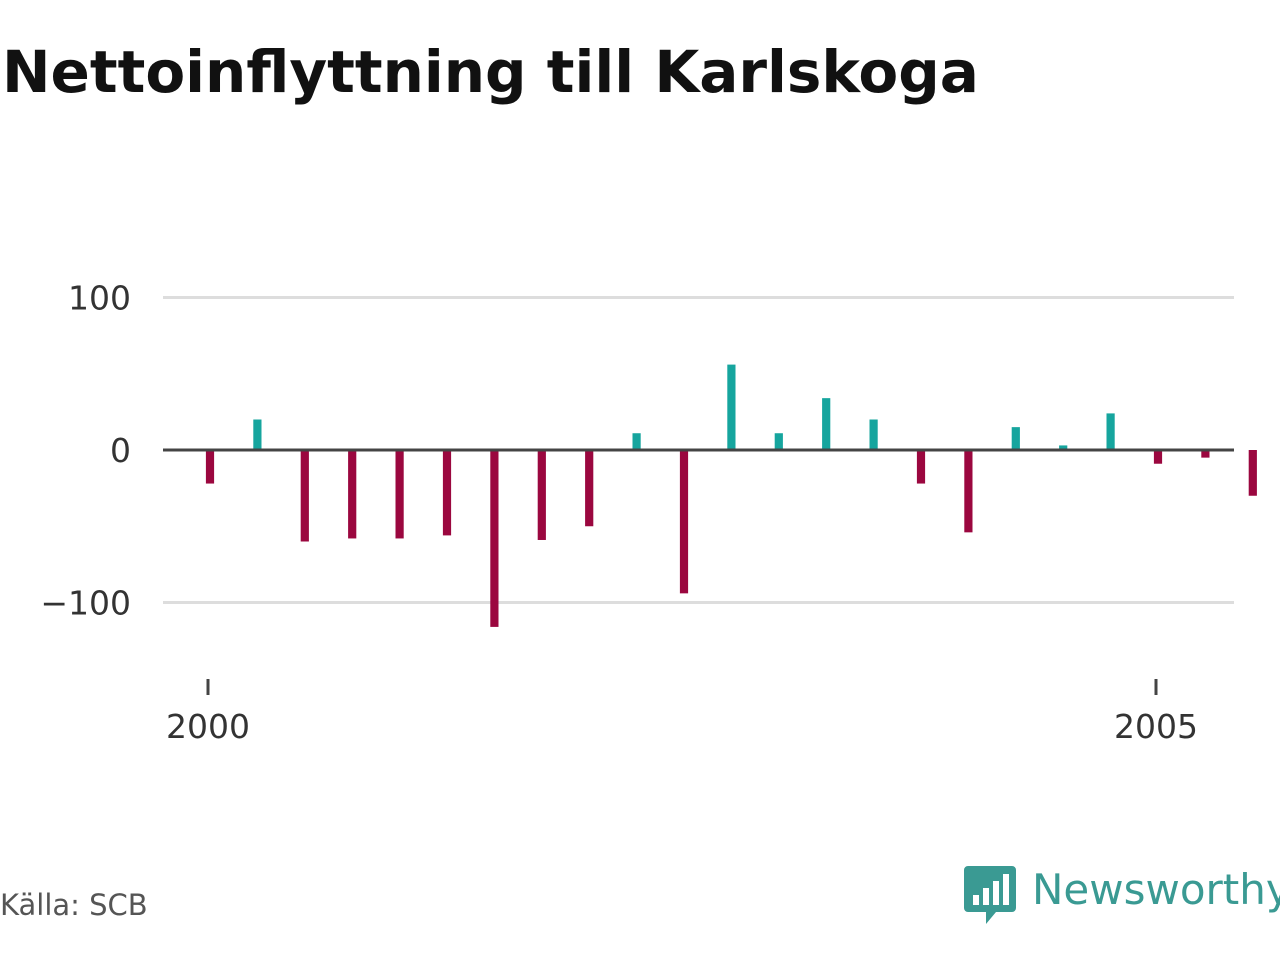 The height and width of the screenshot is (960, 1280). What do you see at coordinates (990, 895) in the screenshot?
I see `newsworthy-logo-icon` at bounding box center [990, 895].